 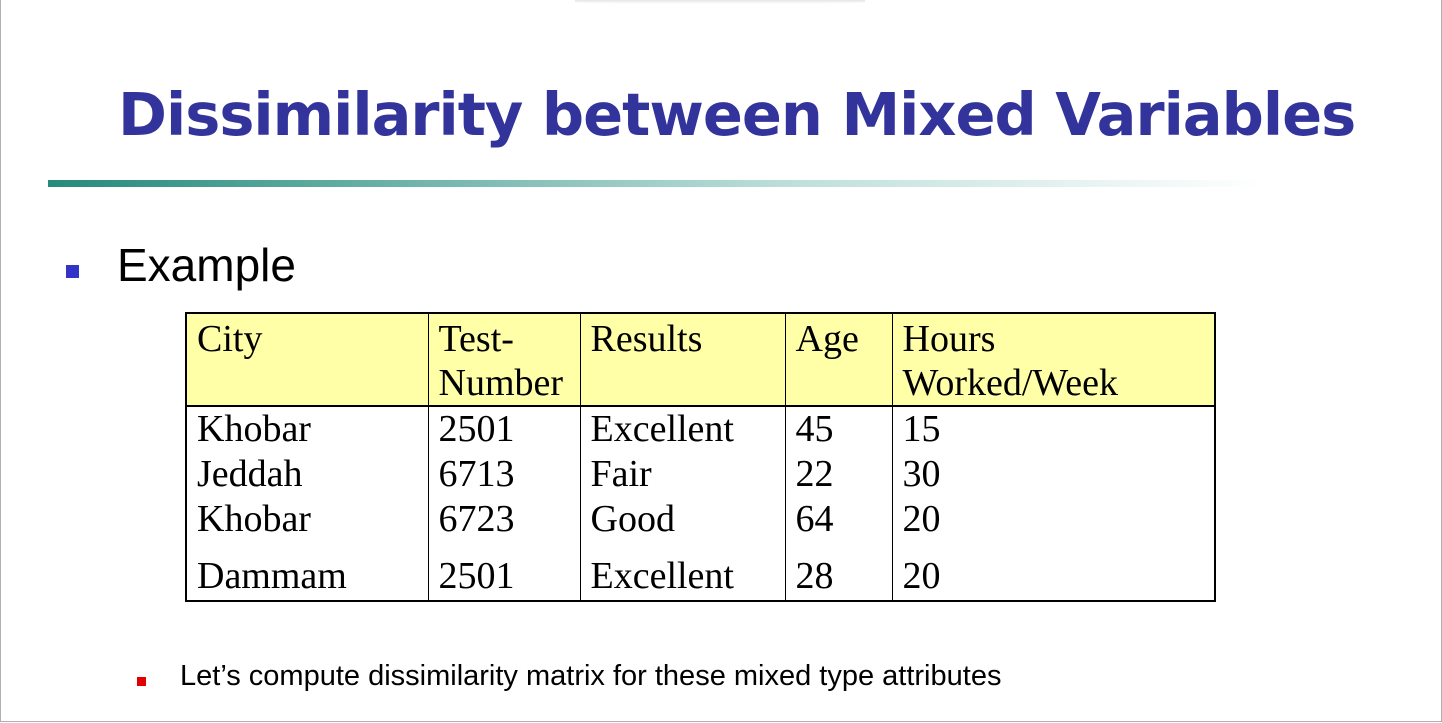 I want to click on table-row: Khobar 2501 Excellent 45 15, so click(x=700, y=429).